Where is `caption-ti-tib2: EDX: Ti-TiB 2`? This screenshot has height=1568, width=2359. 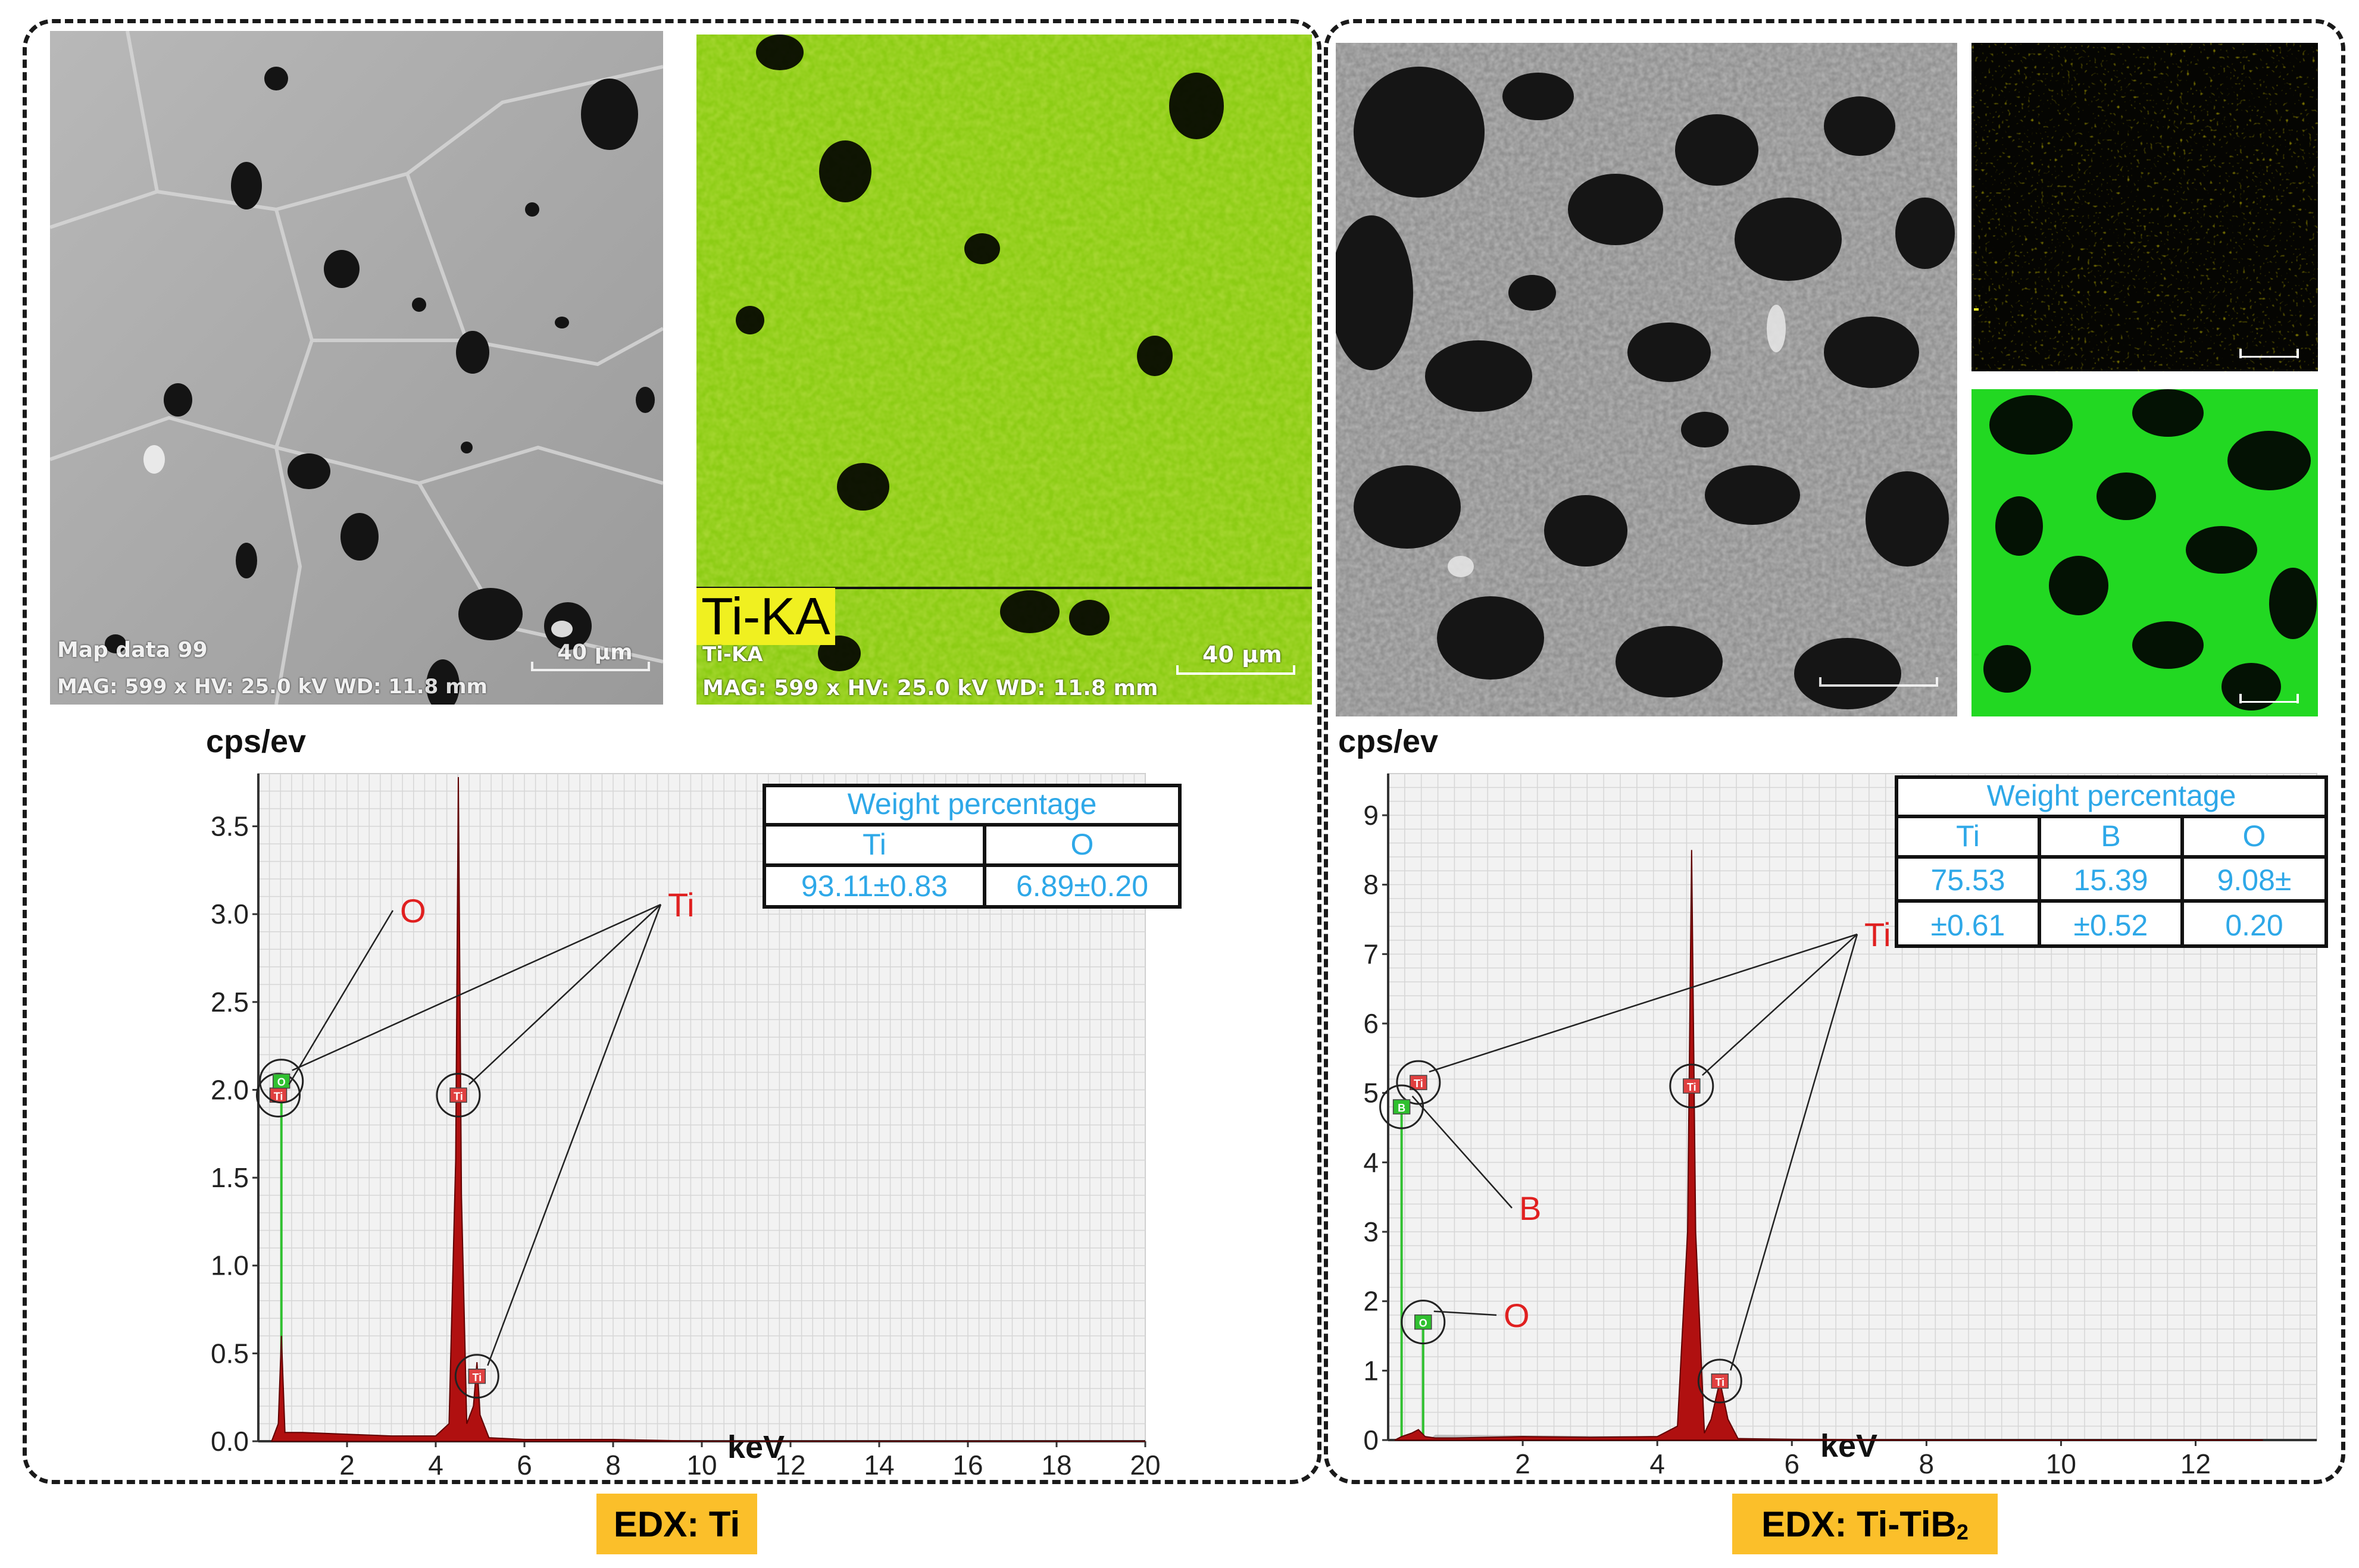
caption-ti-tib2: EDX: Ti-TiB 2 is located at coordinates (1865, 1524).